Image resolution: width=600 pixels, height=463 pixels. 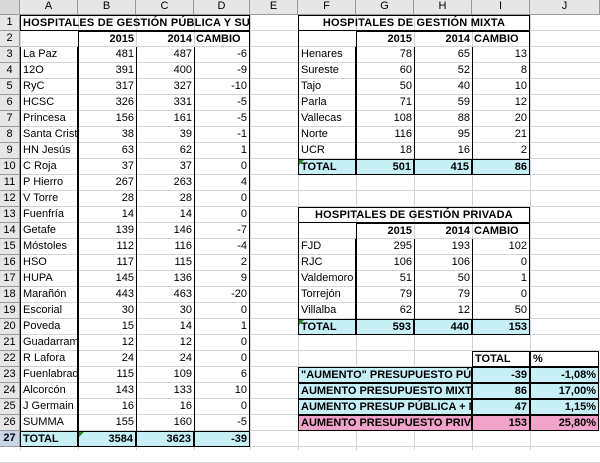 What do you see at coordinates (222, 231) in the screenshot?
I see `publica-cambio: -7` at bounding box center [222, 231].